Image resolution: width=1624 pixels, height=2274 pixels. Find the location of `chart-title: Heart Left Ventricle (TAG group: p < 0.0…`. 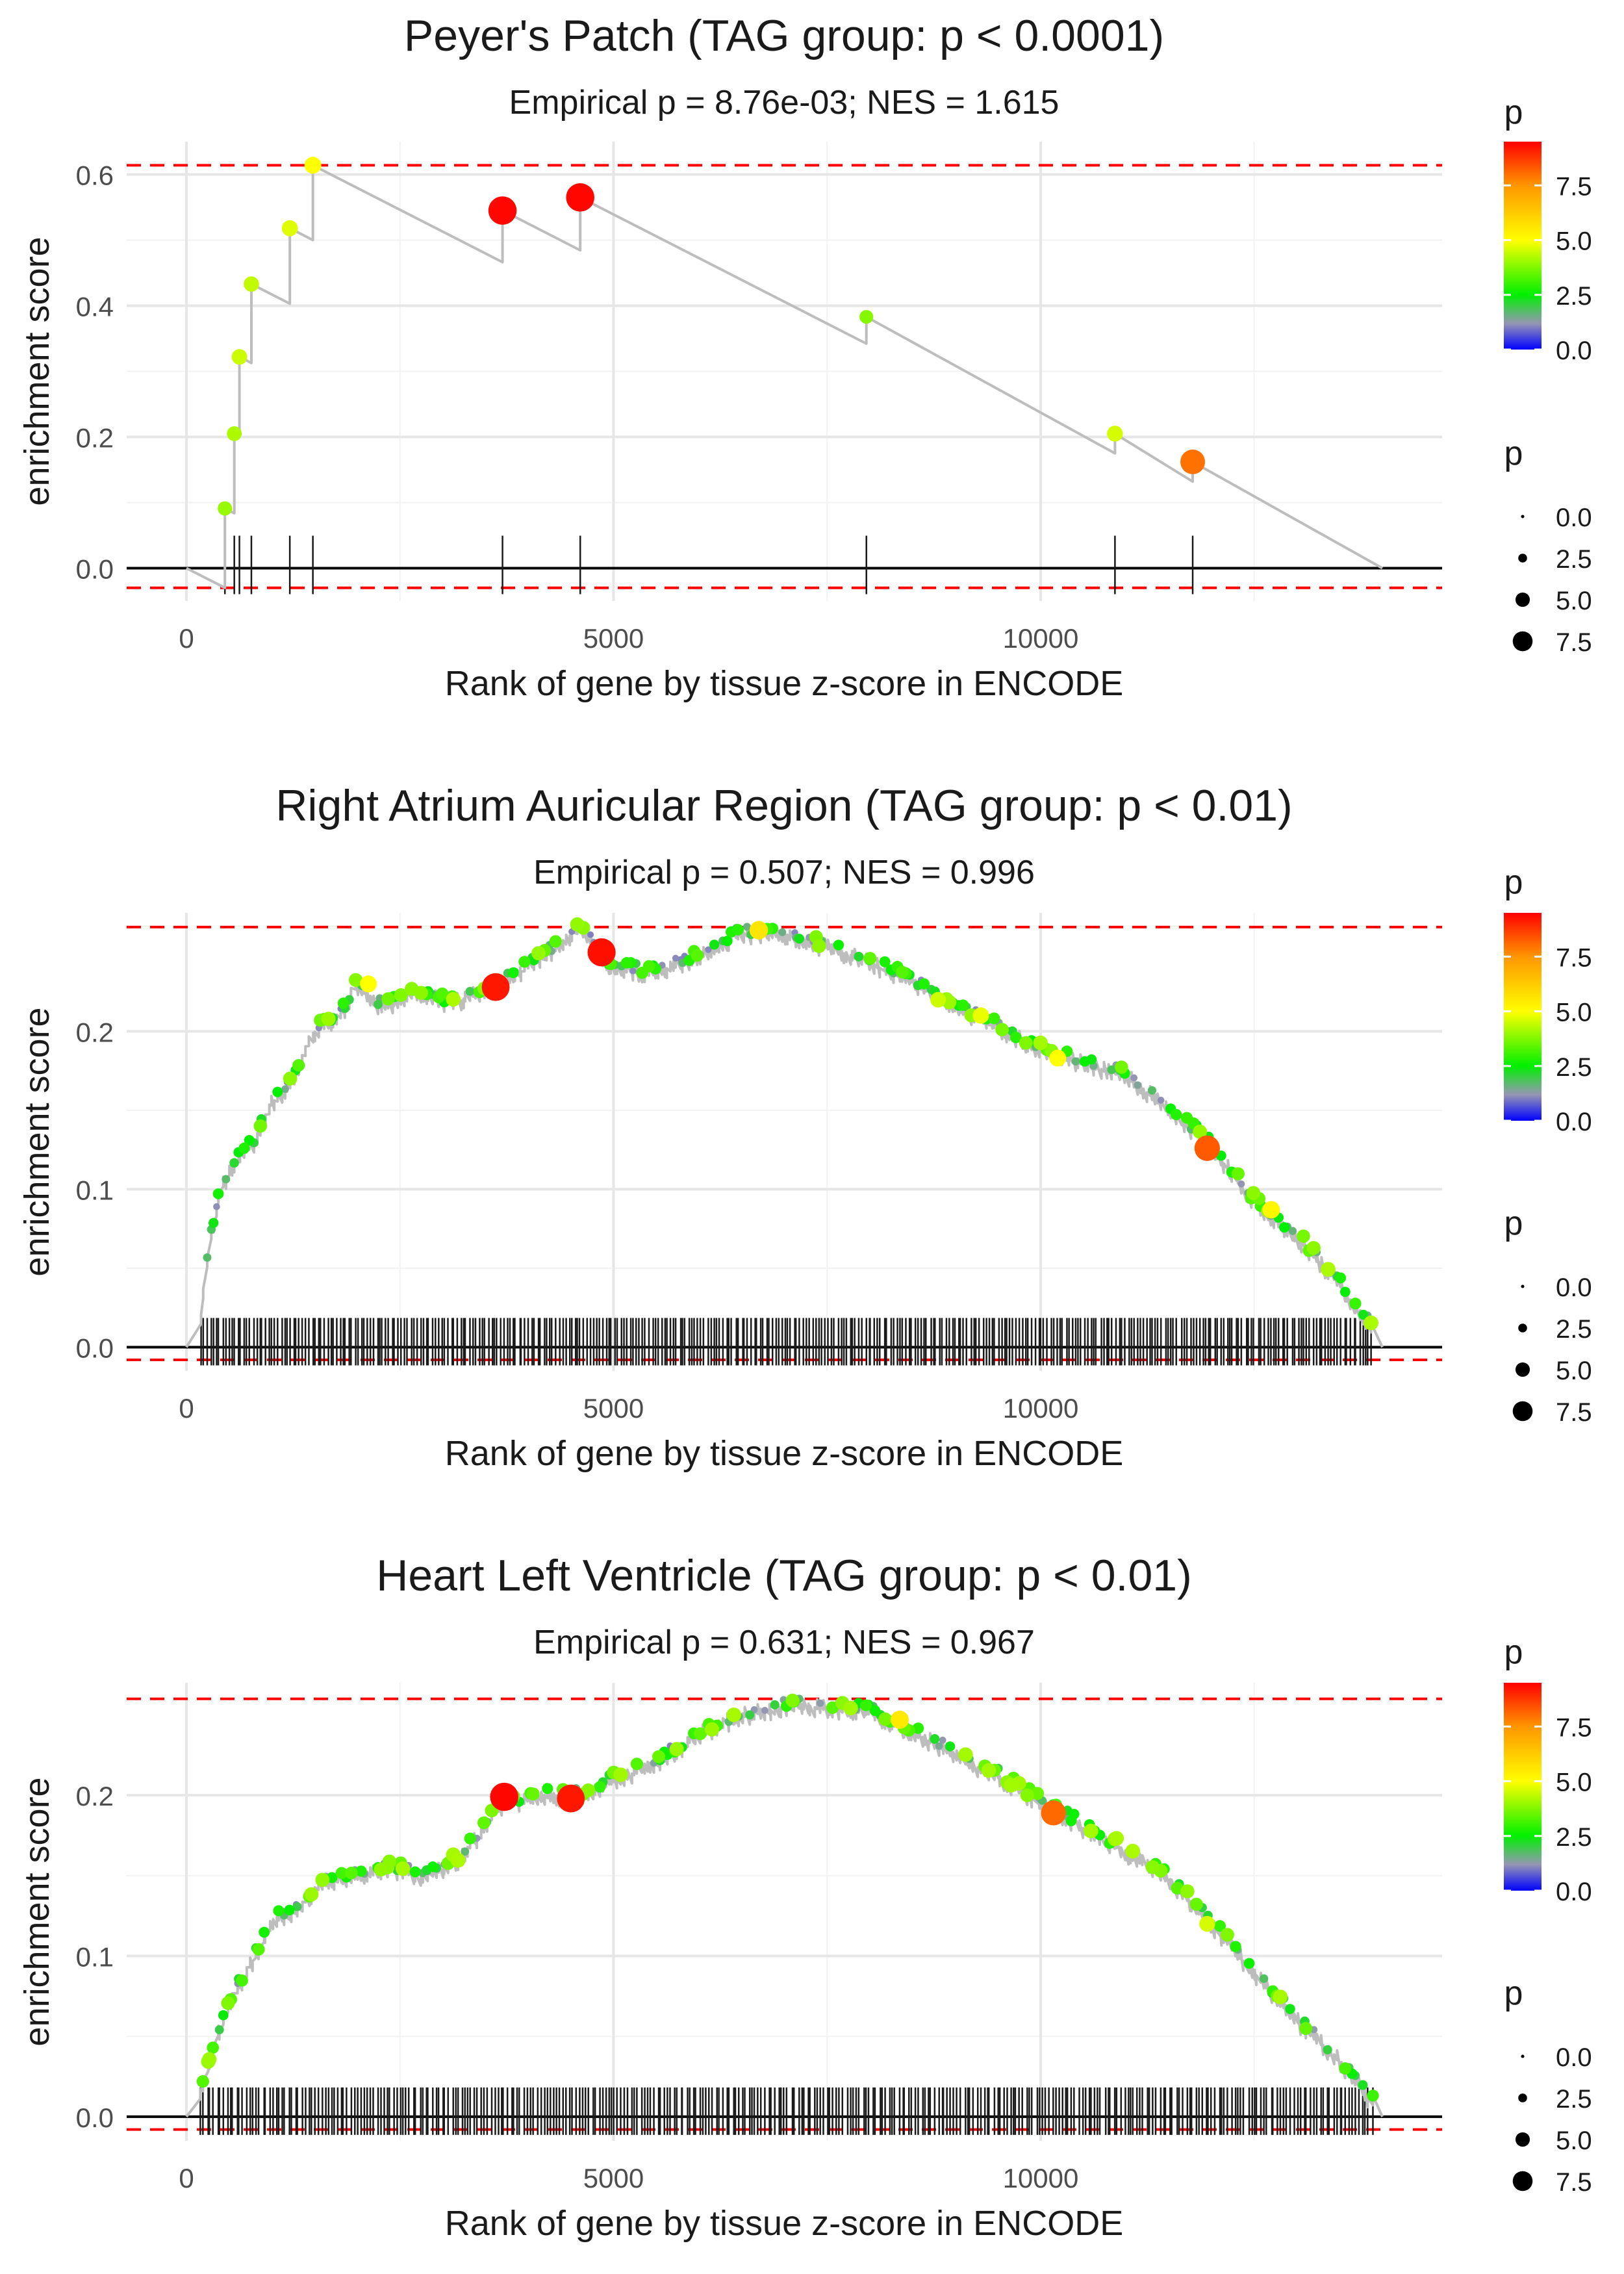

chart-title: Heart Left Ventricle (TAG group: p < 0.0… is located at coordinates (783, 1575).